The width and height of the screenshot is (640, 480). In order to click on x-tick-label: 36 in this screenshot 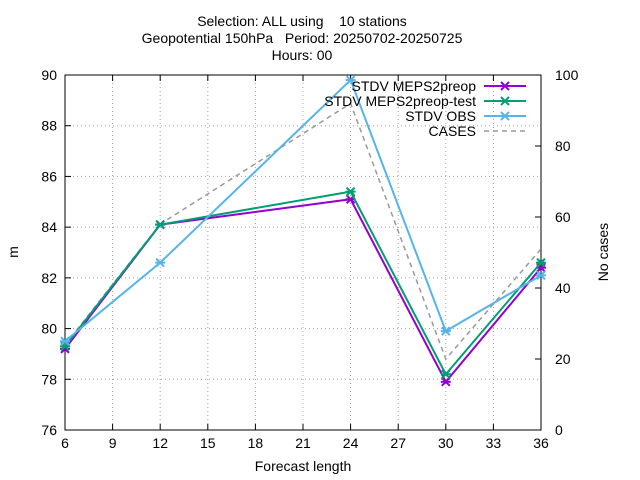, I will do `click(541, 443)`.